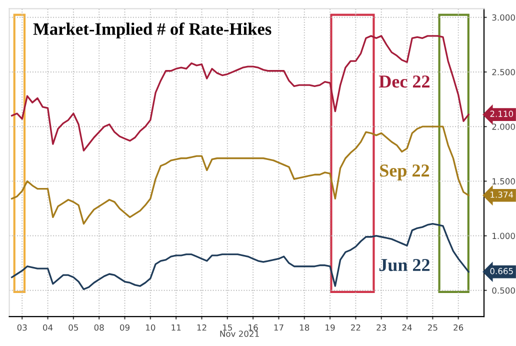  Describe the element at coordinates (503, 17) in the screenshot. I see `y-tick-label: 3.000` at that location.